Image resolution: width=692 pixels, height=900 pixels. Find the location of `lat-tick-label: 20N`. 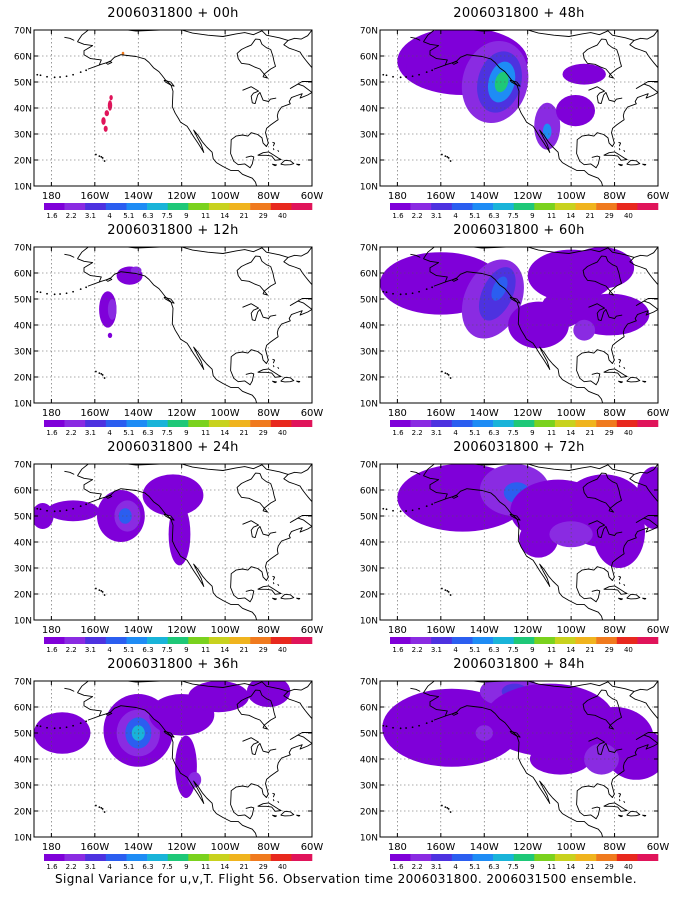

lat-tick-label: 20N is located at coordinates (369, 813).